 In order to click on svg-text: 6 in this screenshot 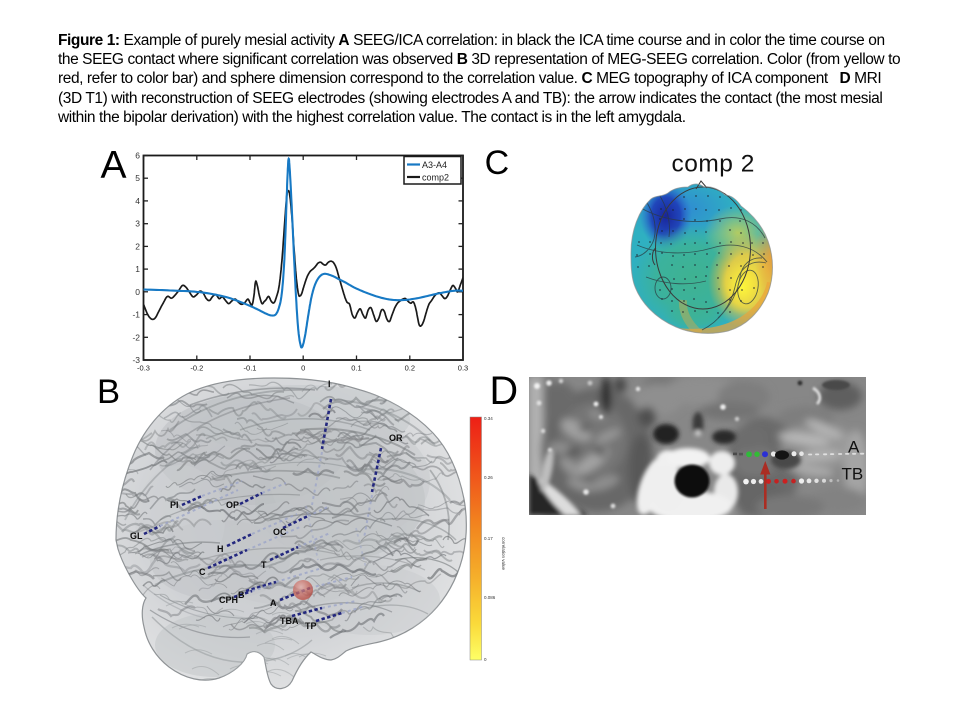, I will do `click(137, 156)`.